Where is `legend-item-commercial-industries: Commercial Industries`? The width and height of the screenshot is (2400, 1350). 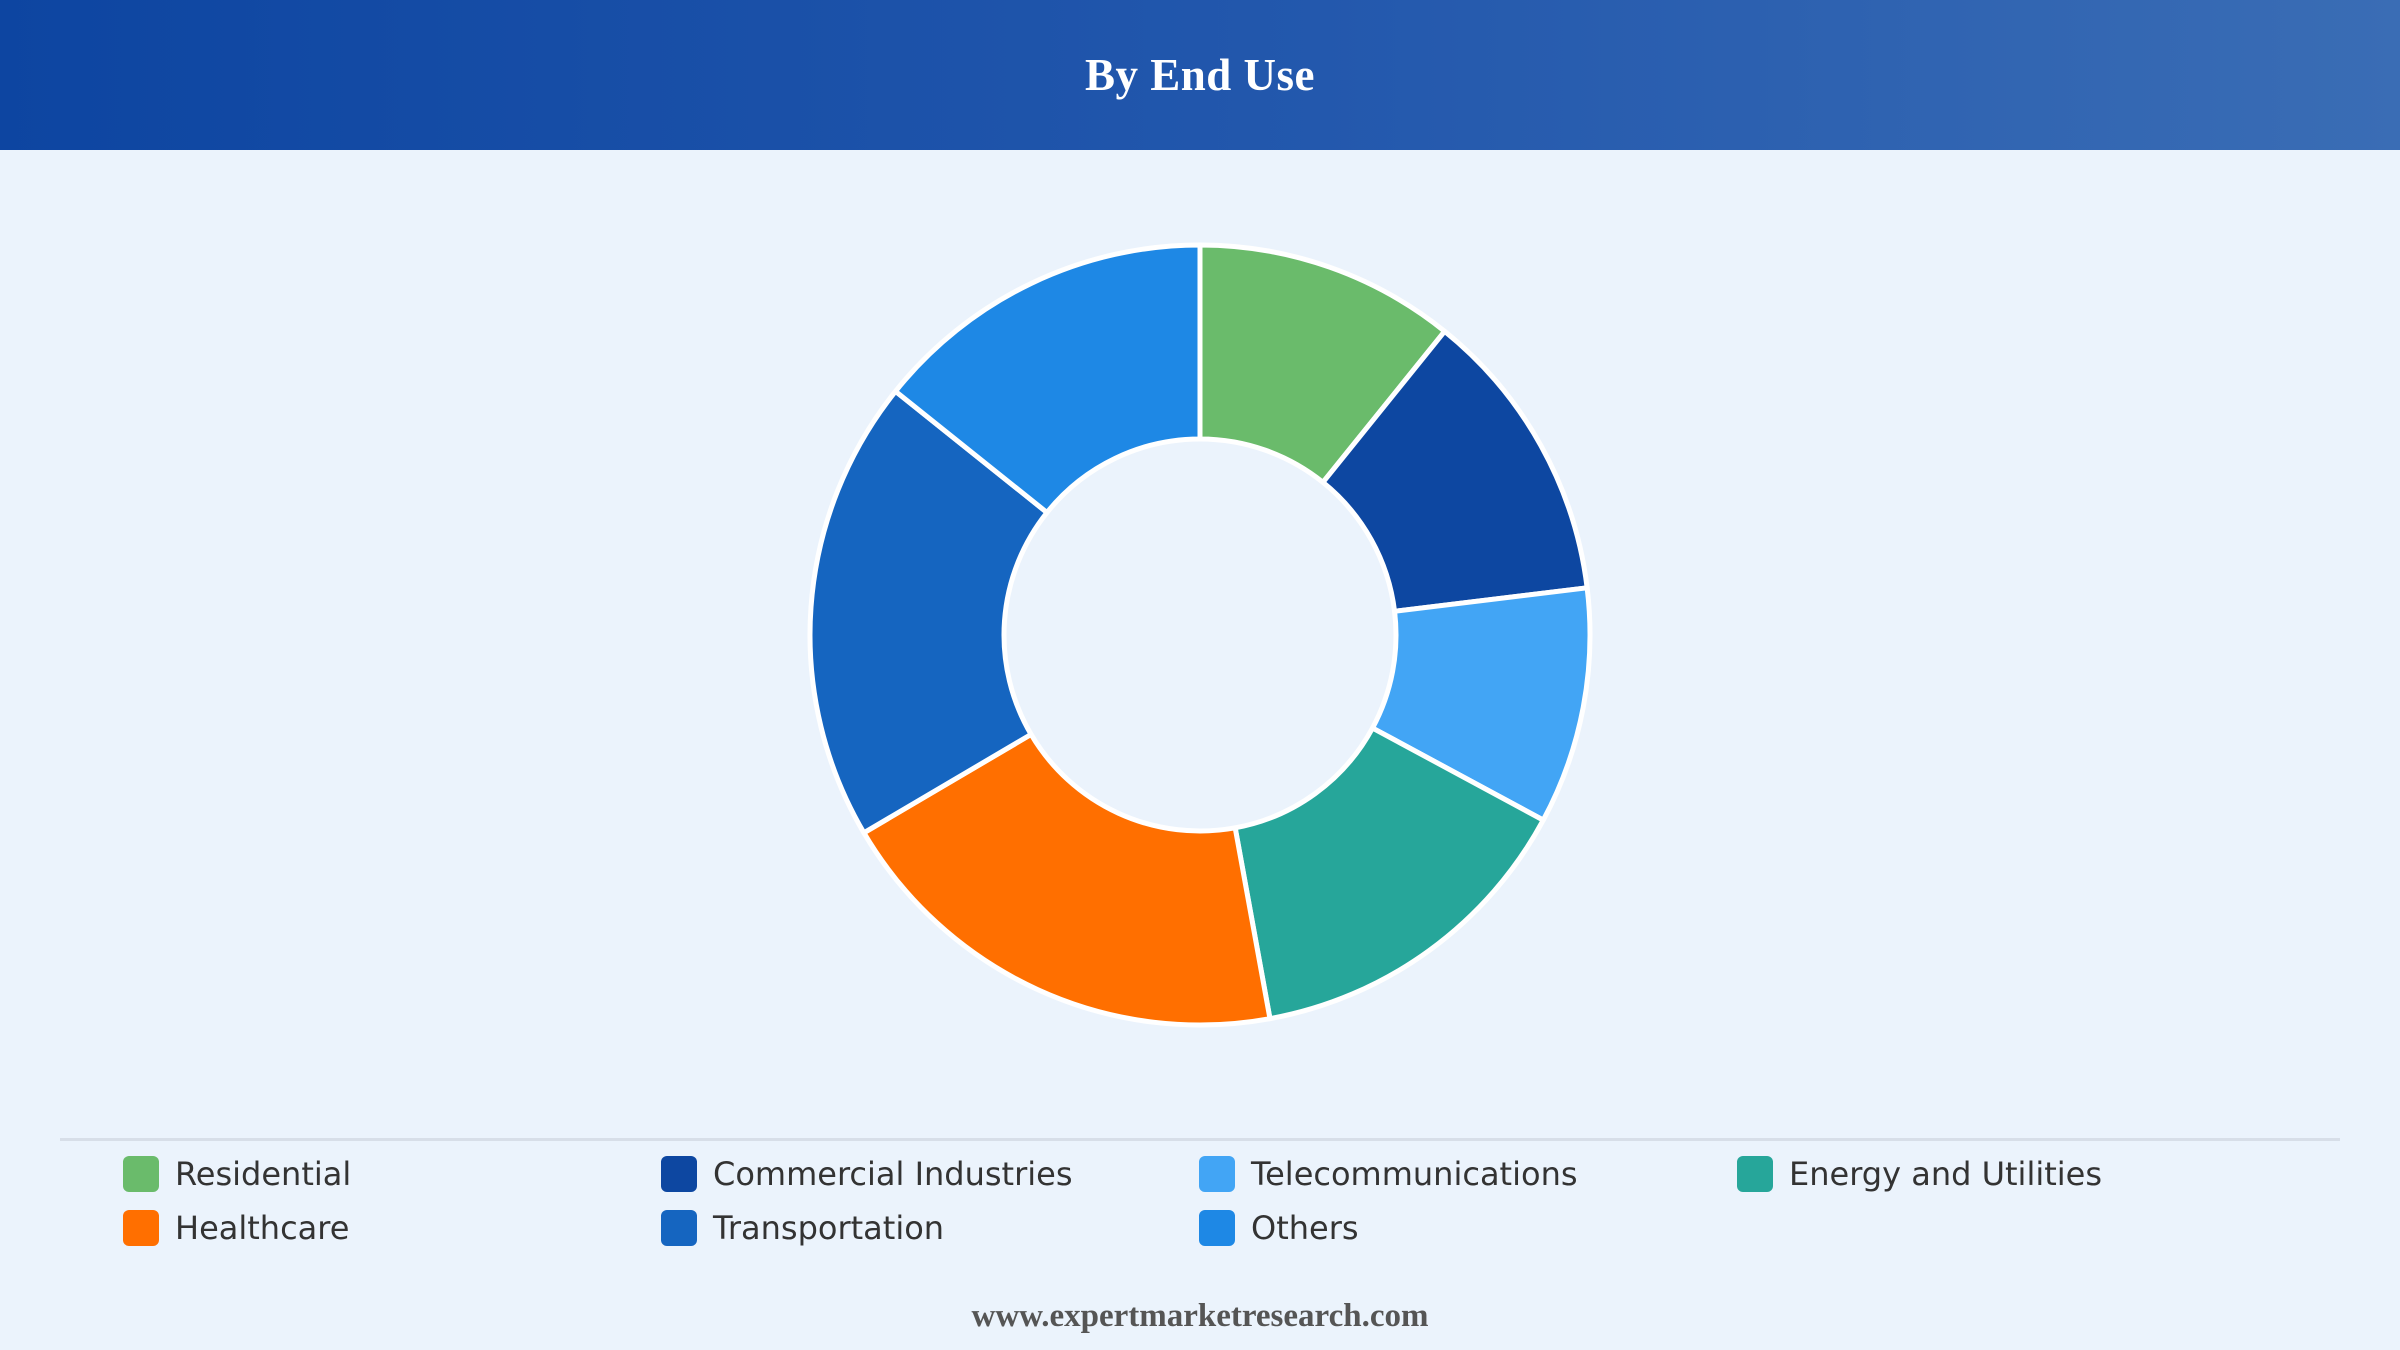
legend-item-commercial-industries: Commercial Industries is located at coordinates (930, 1174).